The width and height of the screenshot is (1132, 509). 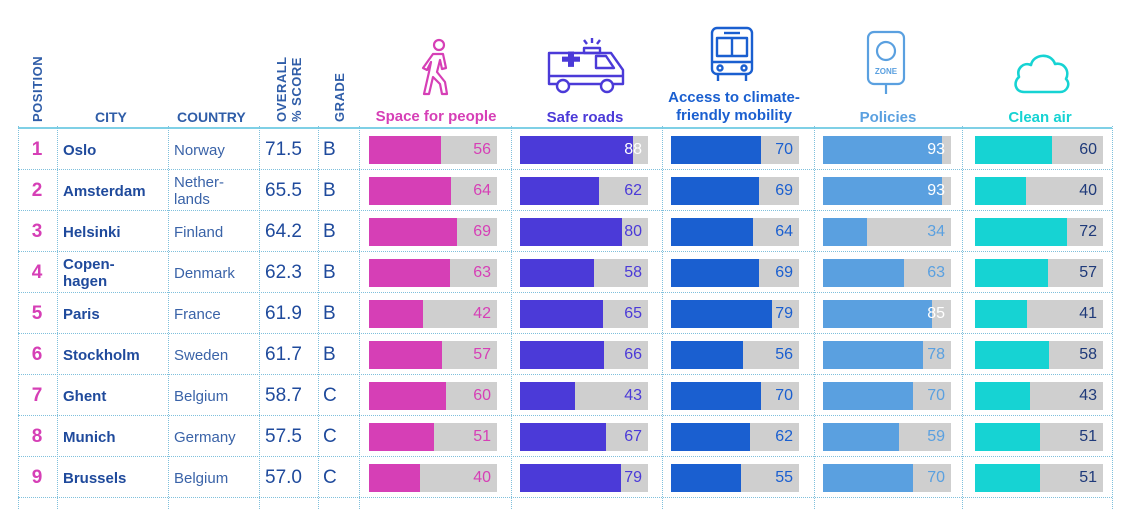 I want to click on bar-air: 51, so click(x=1039, y=437).